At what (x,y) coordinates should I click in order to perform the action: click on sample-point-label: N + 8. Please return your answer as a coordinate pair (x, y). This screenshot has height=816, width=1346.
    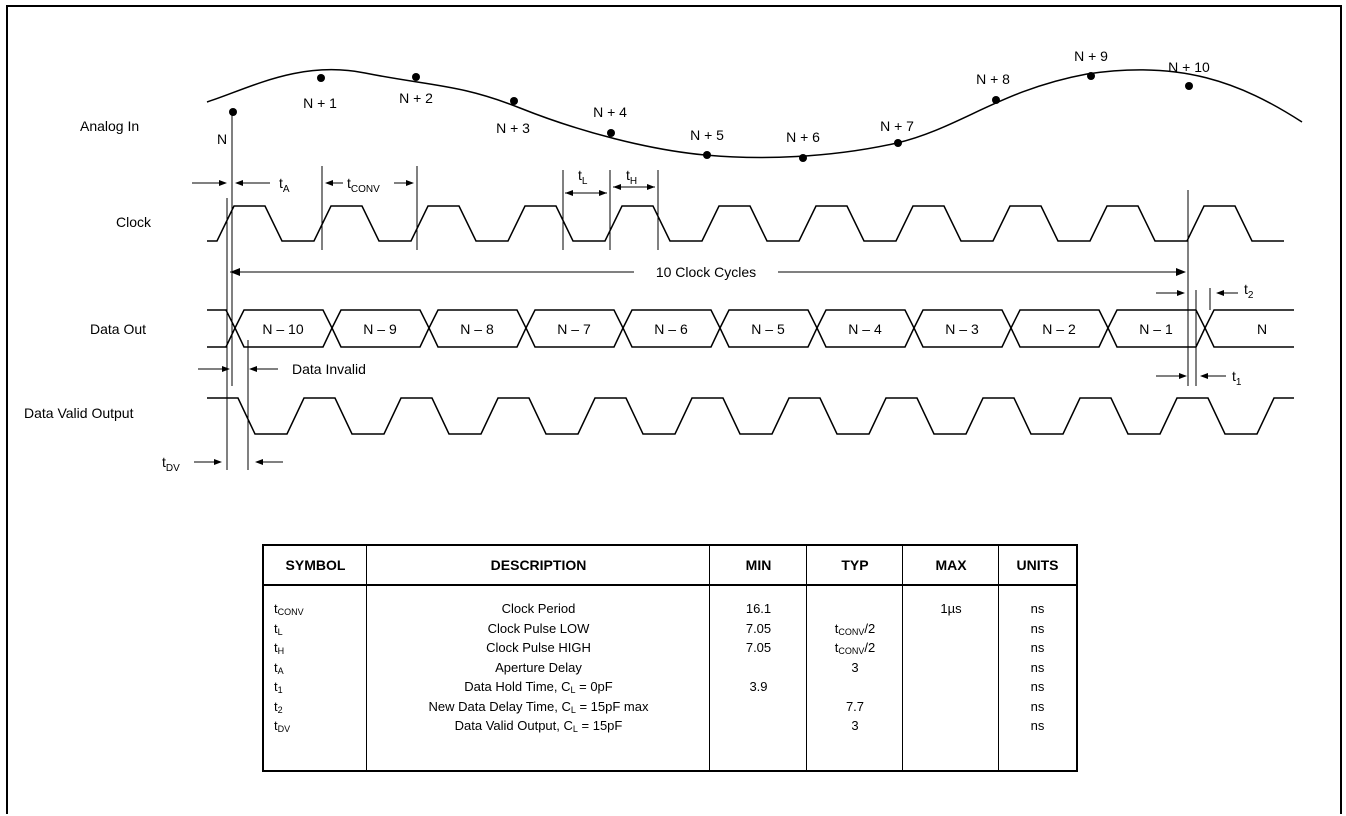
    Looking at the image, I should click on (993, 79).